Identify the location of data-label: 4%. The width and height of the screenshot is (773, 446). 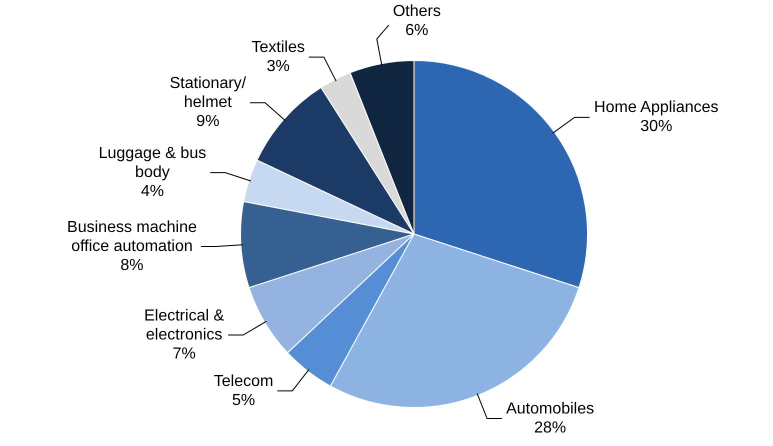
(152, 191).